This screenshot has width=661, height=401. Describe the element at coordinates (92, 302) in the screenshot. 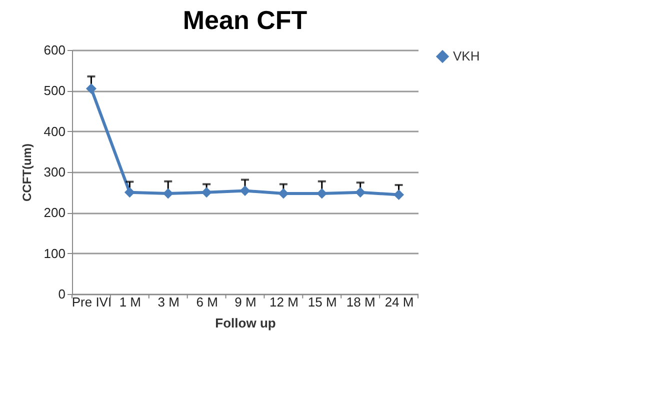

I see `x-tick-label: Pre IVI` at that location.